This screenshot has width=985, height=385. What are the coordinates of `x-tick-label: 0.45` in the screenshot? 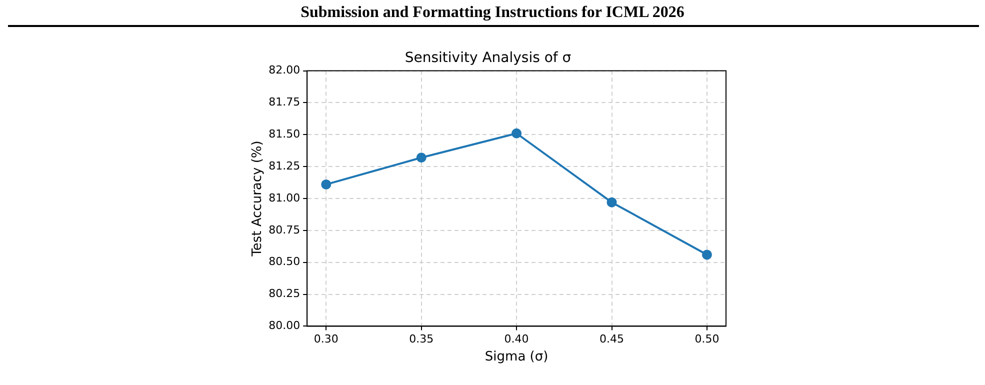 It's located at (612, 339).